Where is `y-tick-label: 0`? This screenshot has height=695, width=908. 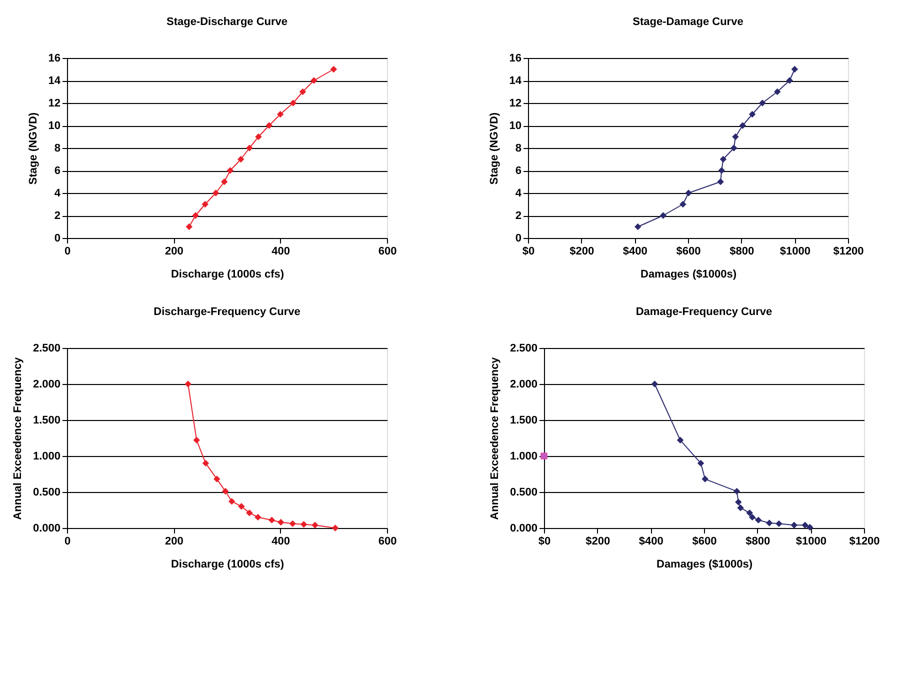 y-tick-label: 0 is located at coordinates (57, 238).